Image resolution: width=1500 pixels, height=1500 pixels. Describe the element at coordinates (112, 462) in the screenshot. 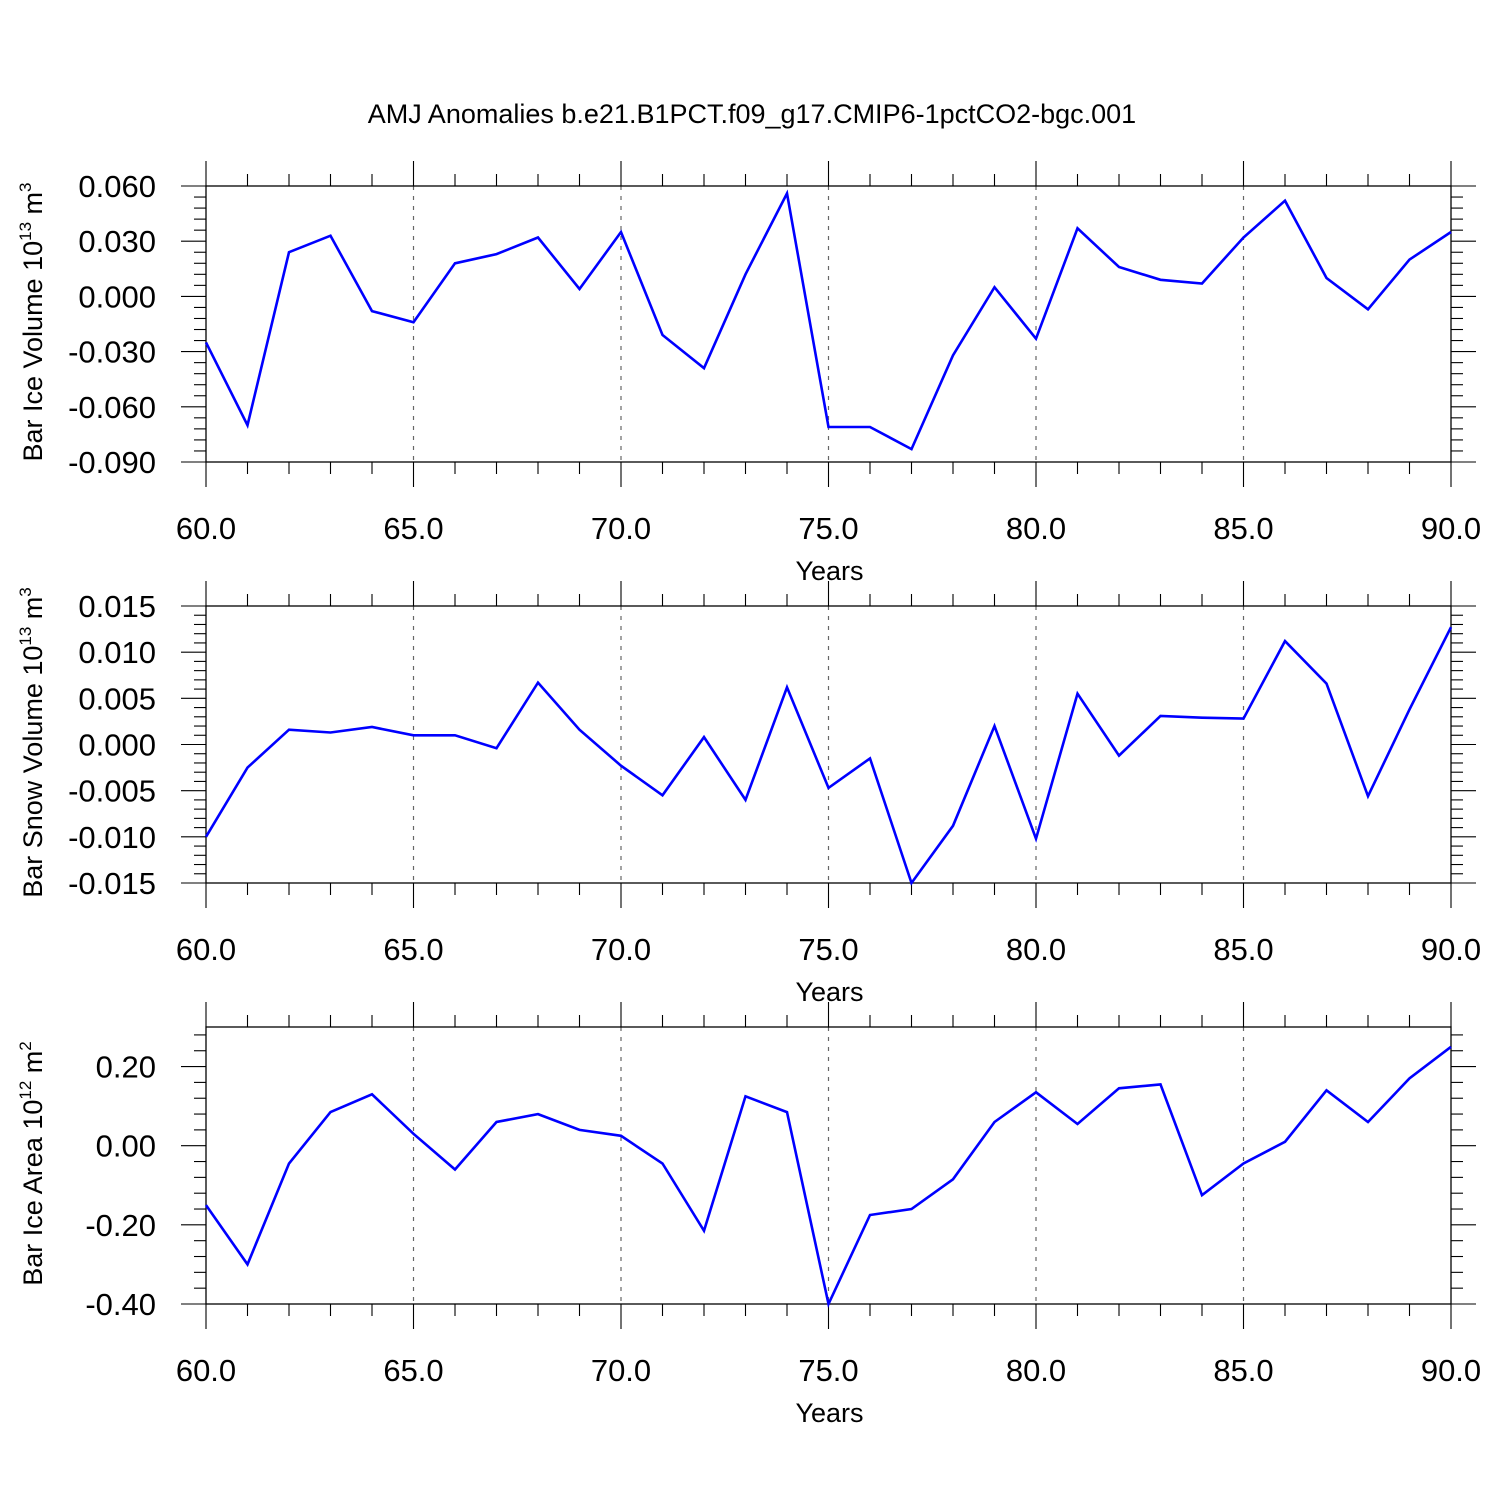

I see `y-tick-label: -0.090` at that location.